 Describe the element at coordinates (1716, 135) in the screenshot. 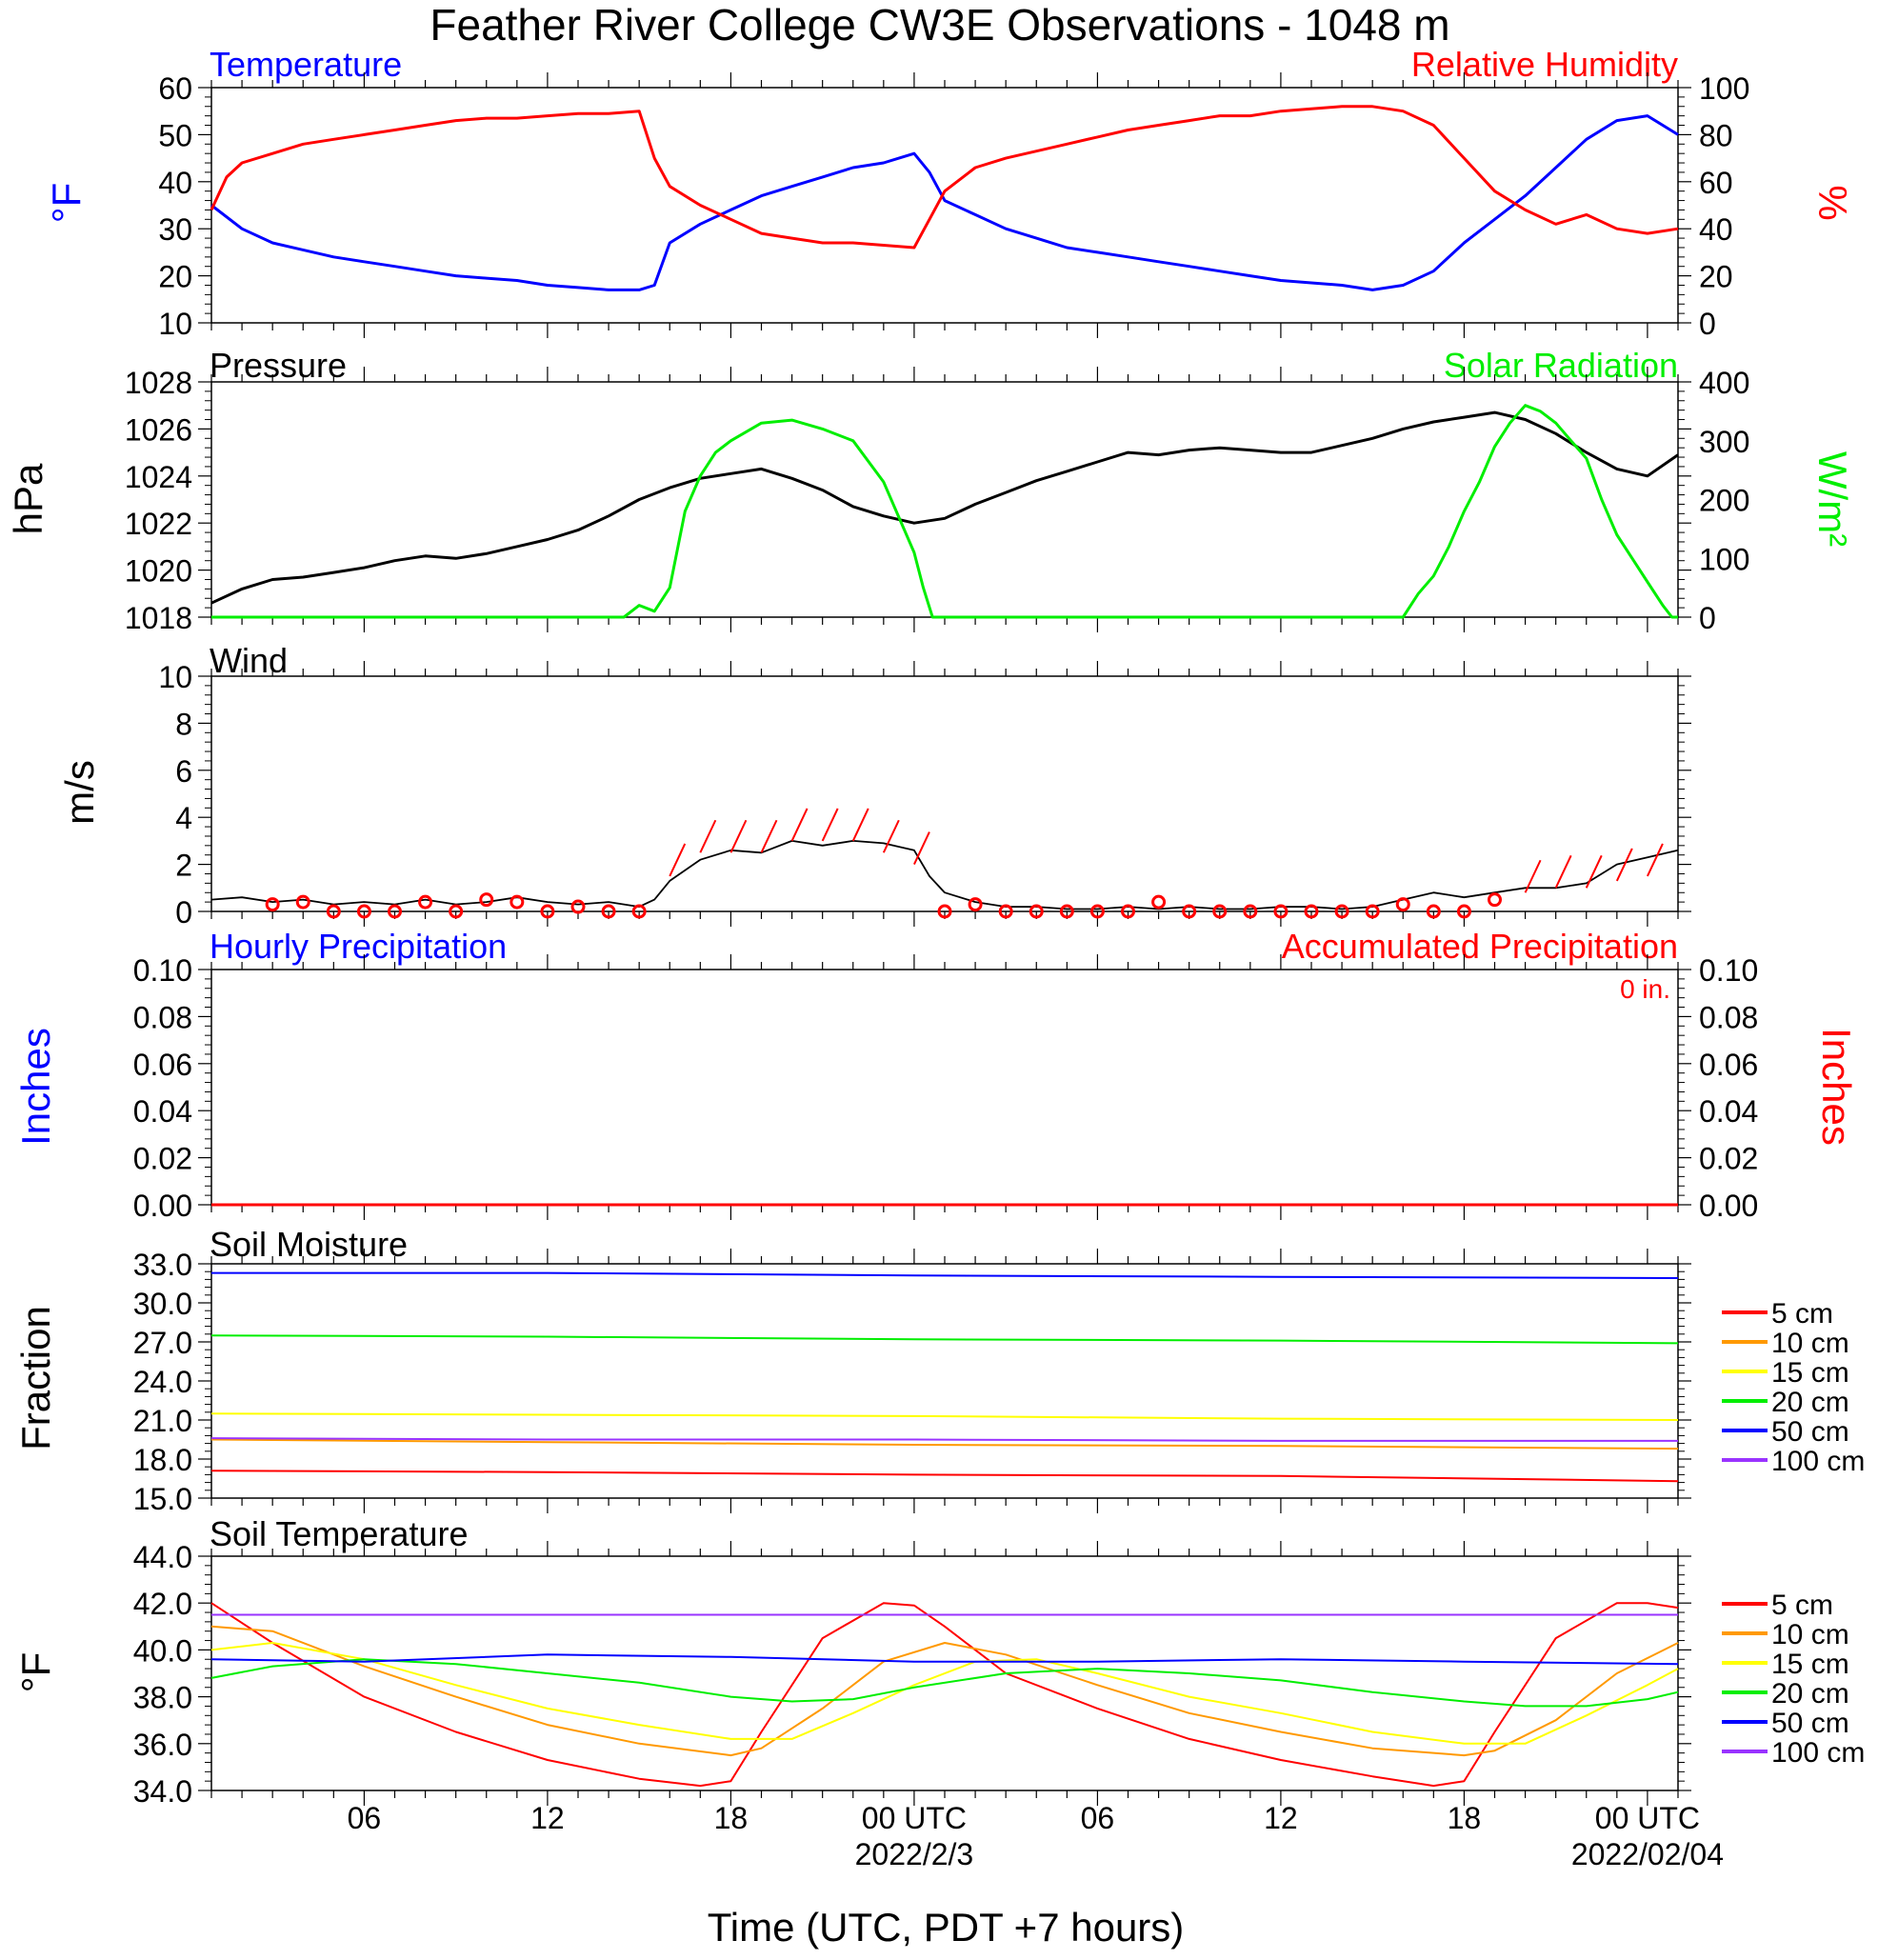

I see `p1-ytick-label-right: 80` at that location.